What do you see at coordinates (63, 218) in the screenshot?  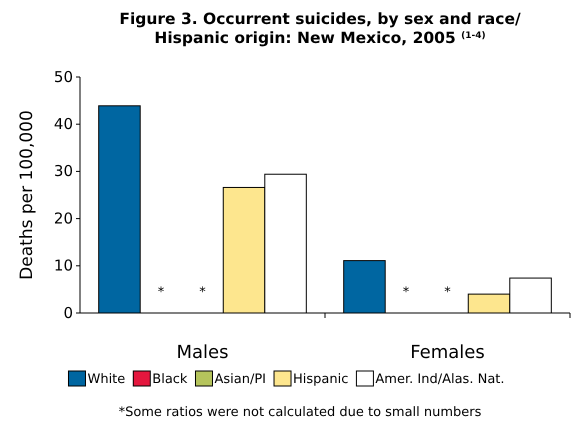 I see `y-tick-label: 20` at bounding box center [63, 218].